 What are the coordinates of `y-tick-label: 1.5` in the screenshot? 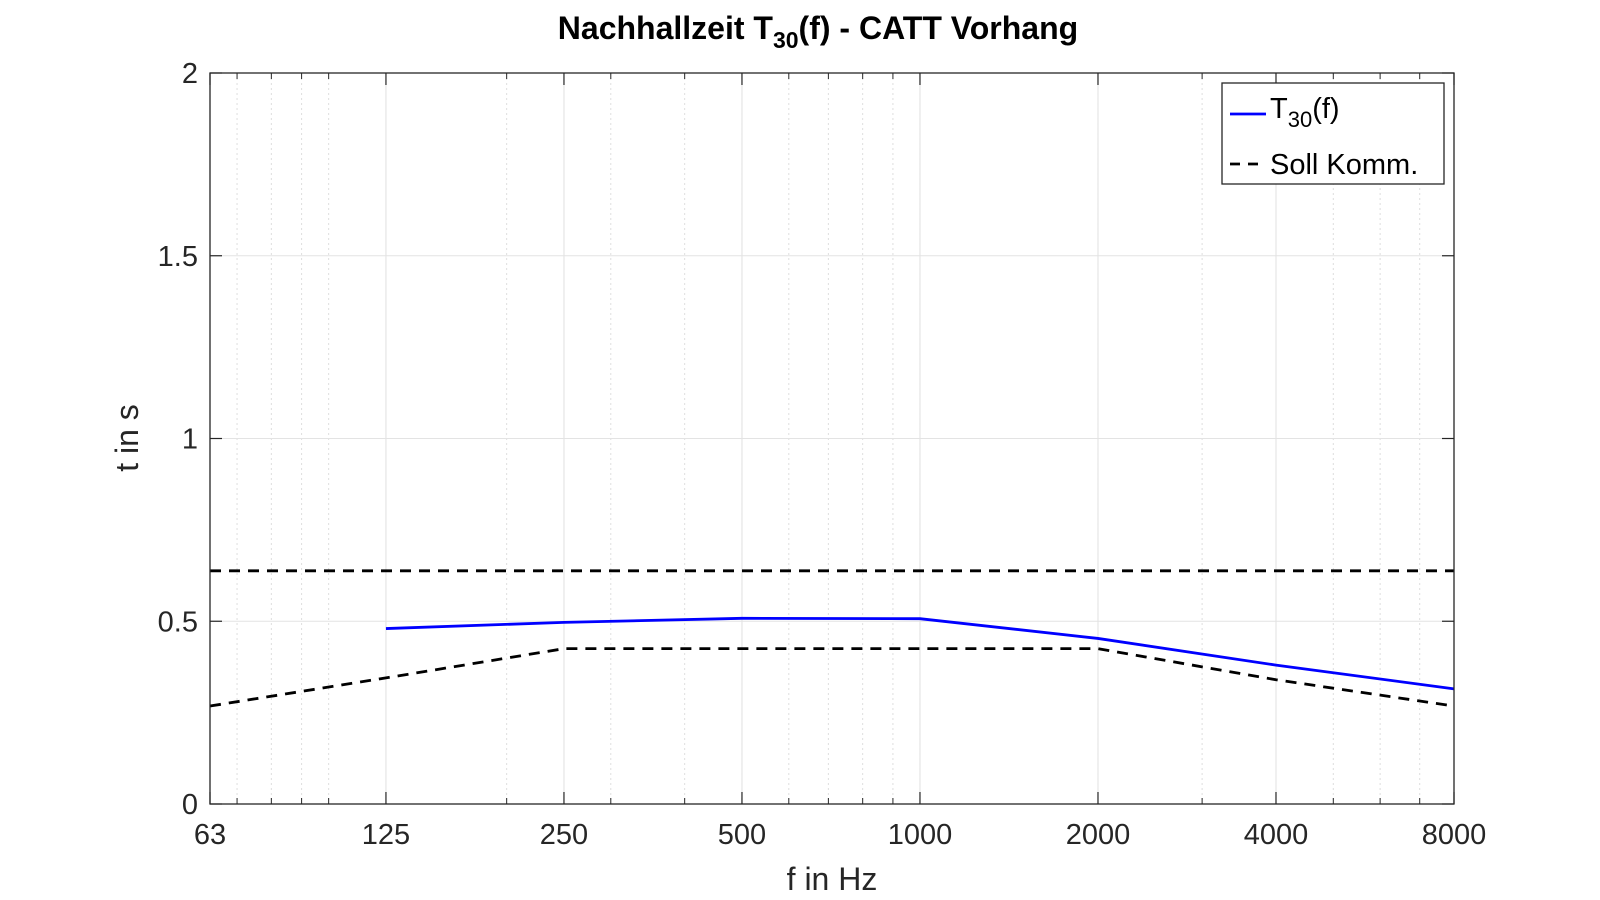 It's located at (178, 257).